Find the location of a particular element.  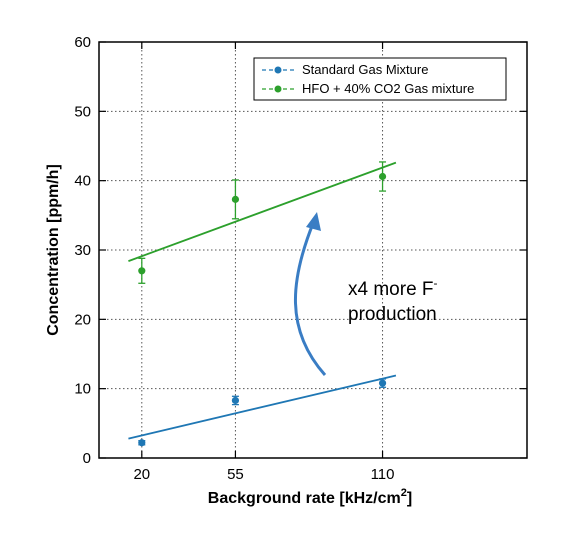

x-axis-title: Background rate [kHz/cm2] is located at coordinates (310, 497).